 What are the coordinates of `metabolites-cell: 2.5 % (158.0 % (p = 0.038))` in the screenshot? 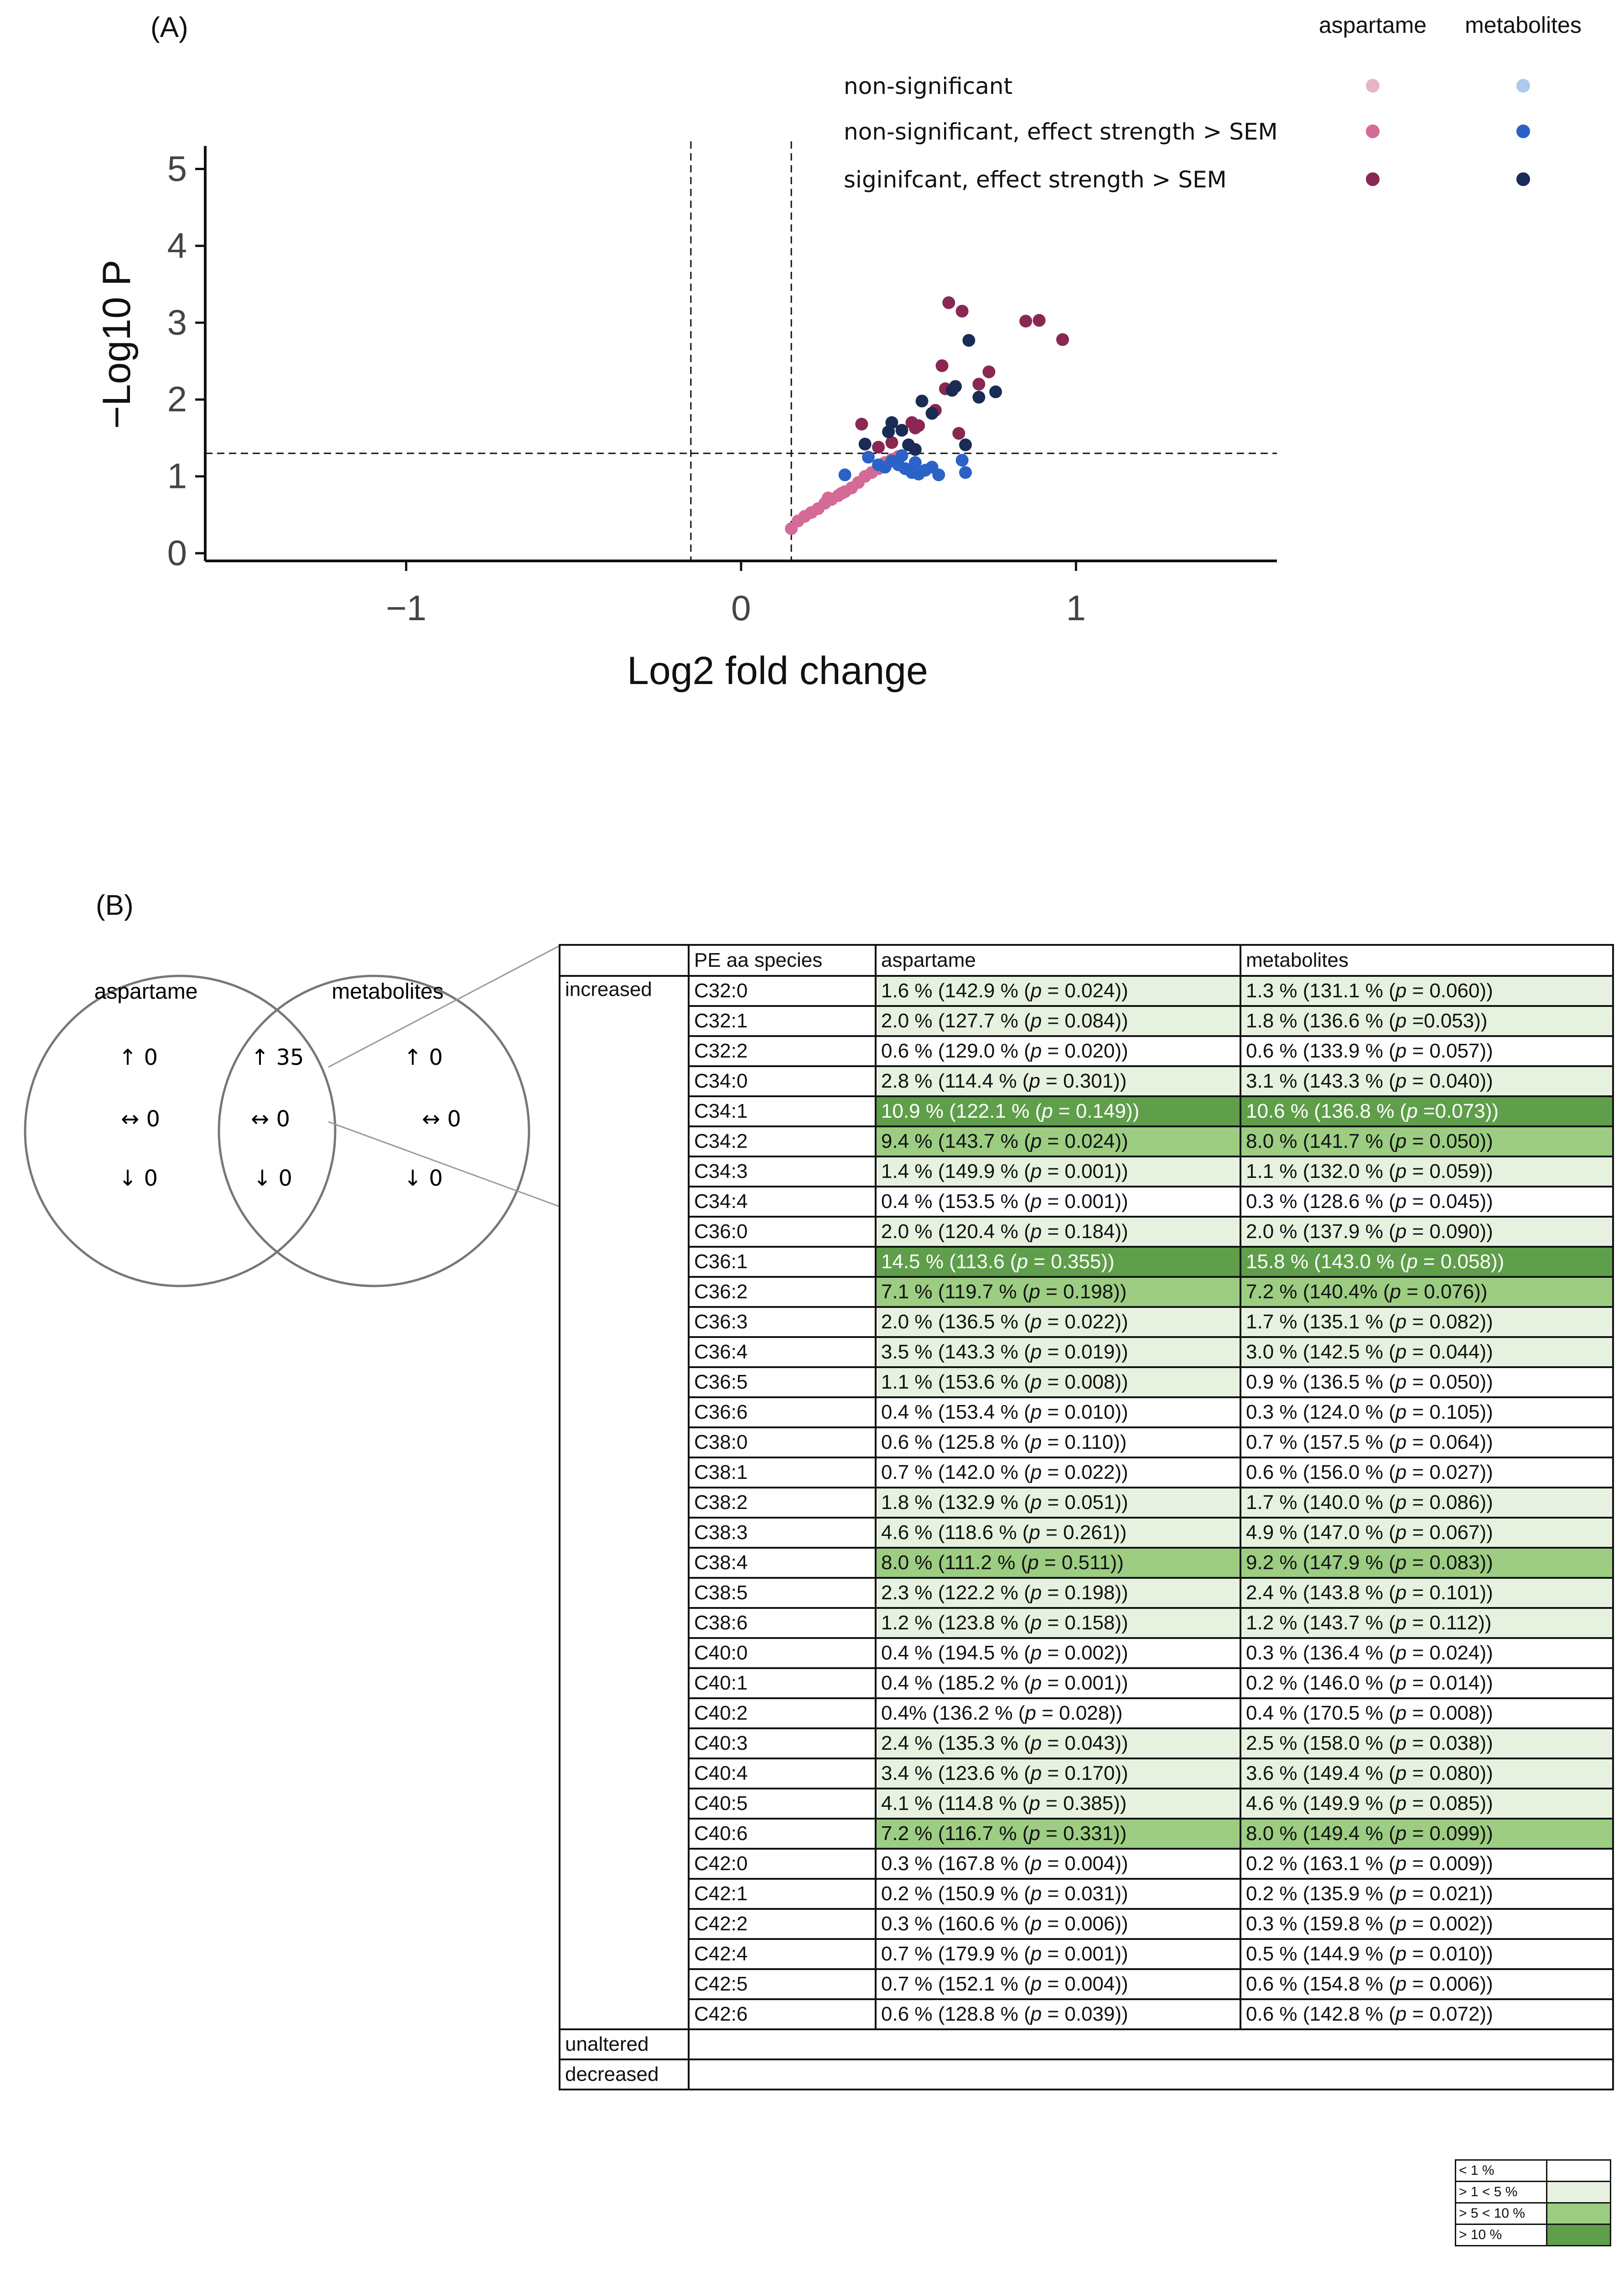 It's located at (1427, 1743).